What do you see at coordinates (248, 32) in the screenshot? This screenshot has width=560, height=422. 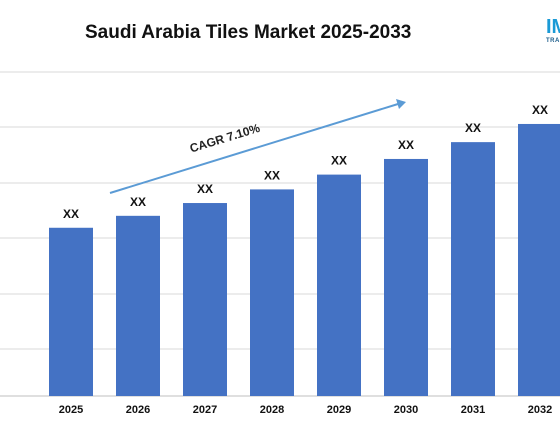 I see `chart-title: Saudi Arabia Tiles Market 2025-2033` at bounding box center [248, 32].